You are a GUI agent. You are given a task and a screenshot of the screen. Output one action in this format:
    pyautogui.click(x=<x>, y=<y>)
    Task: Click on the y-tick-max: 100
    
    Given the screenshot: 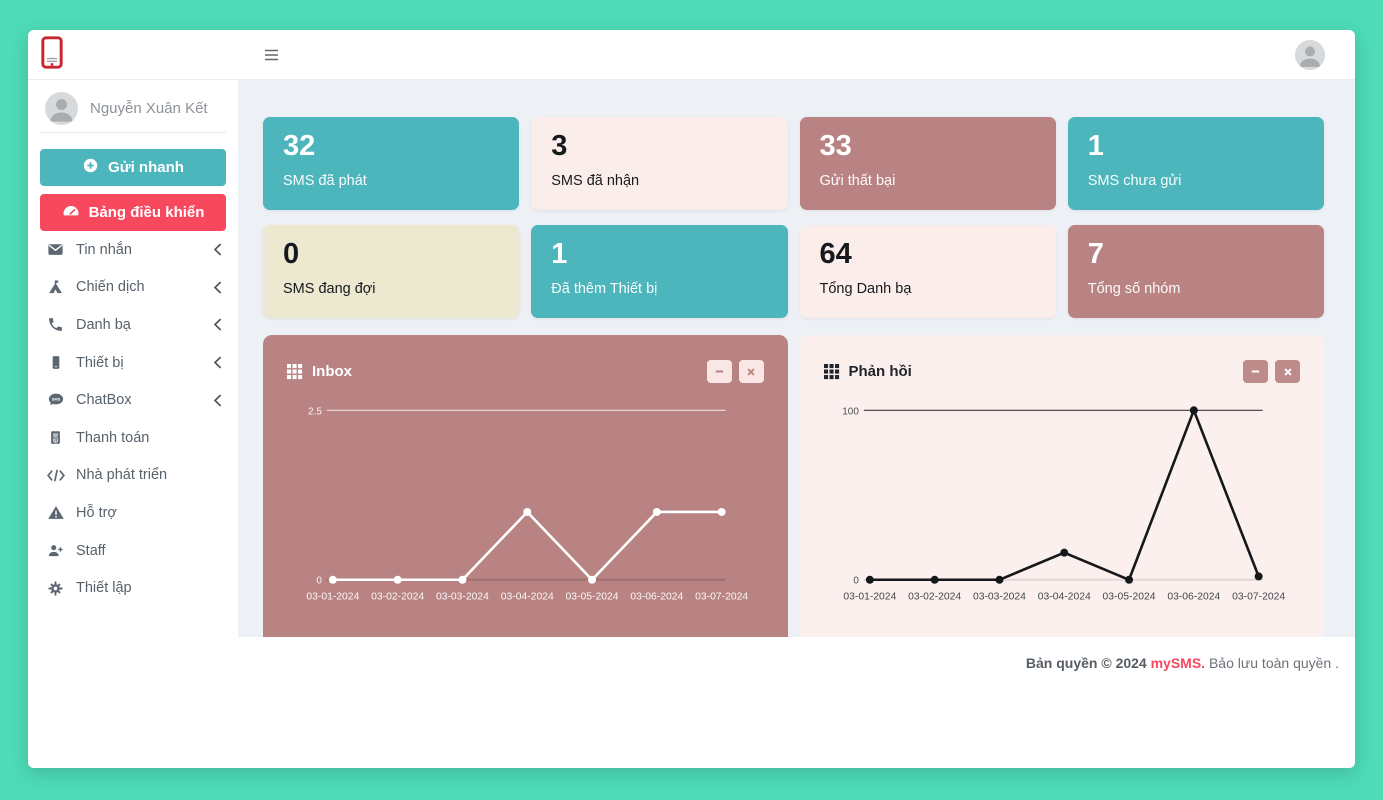 What is the action you would take?
    pyautogui.click(x=850, y=411)
    